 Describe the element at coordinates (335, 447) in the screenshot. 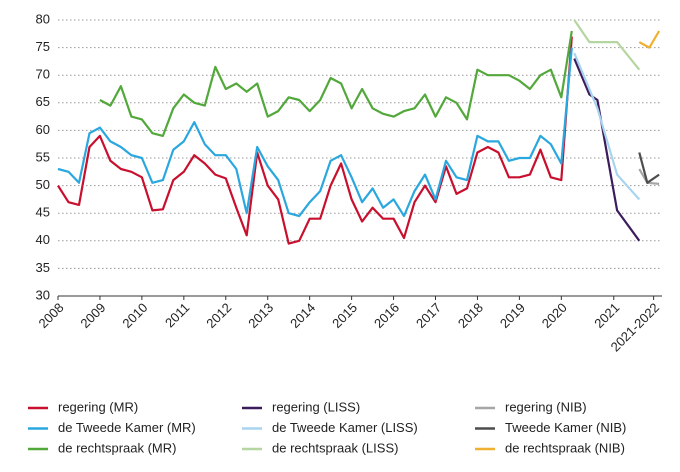

I see `legend-label: de rechtspraak (LISS)` at that location.